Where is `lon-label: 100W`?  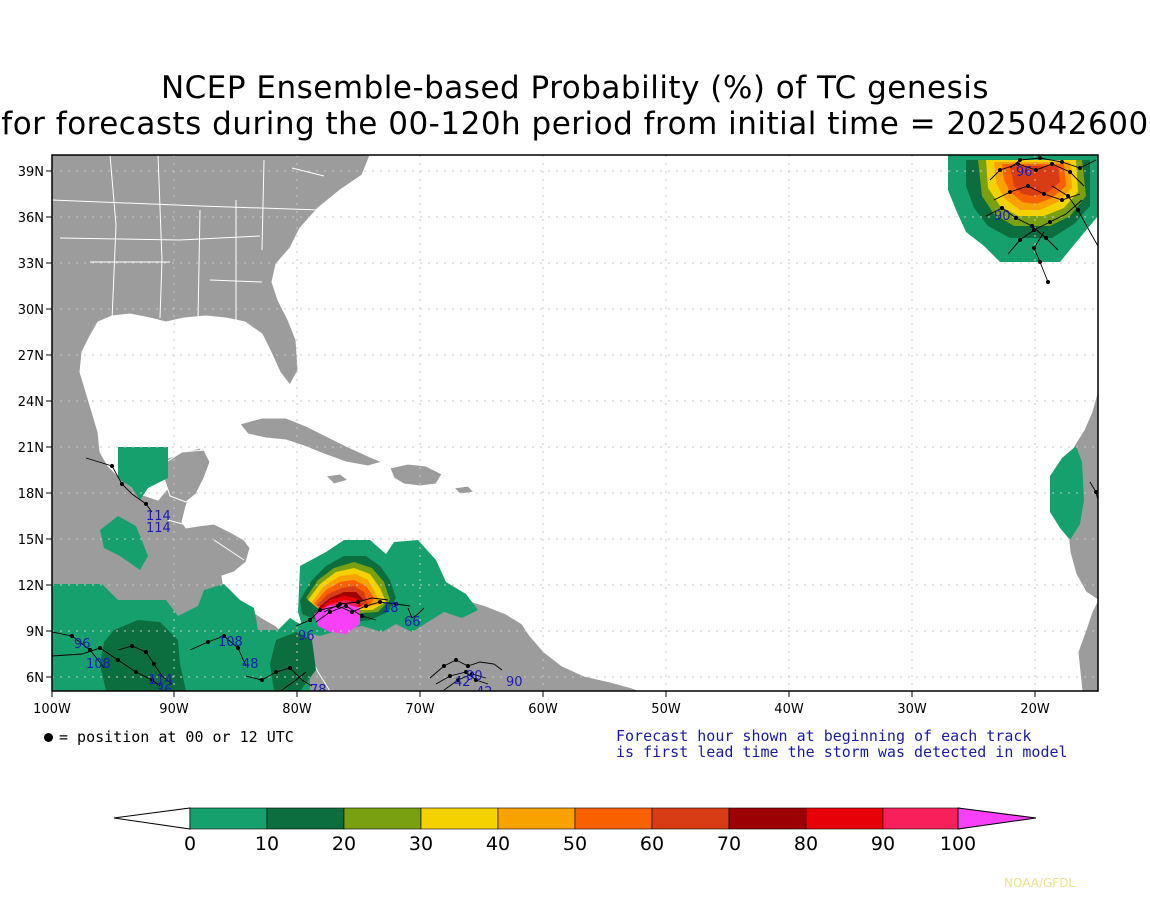
lon-label: 100W is located at coordinates (52, 709).